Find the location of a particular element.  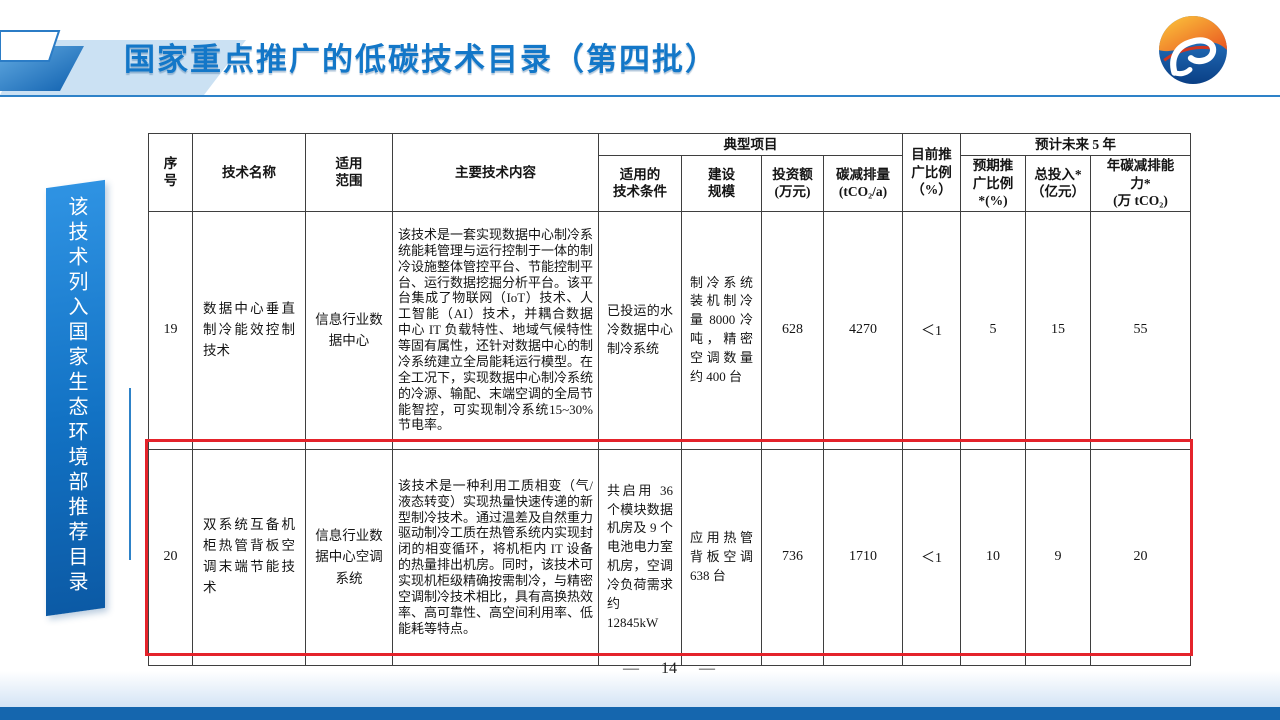

cell-future-ratio: 10 is located at coordinates (993, 557).